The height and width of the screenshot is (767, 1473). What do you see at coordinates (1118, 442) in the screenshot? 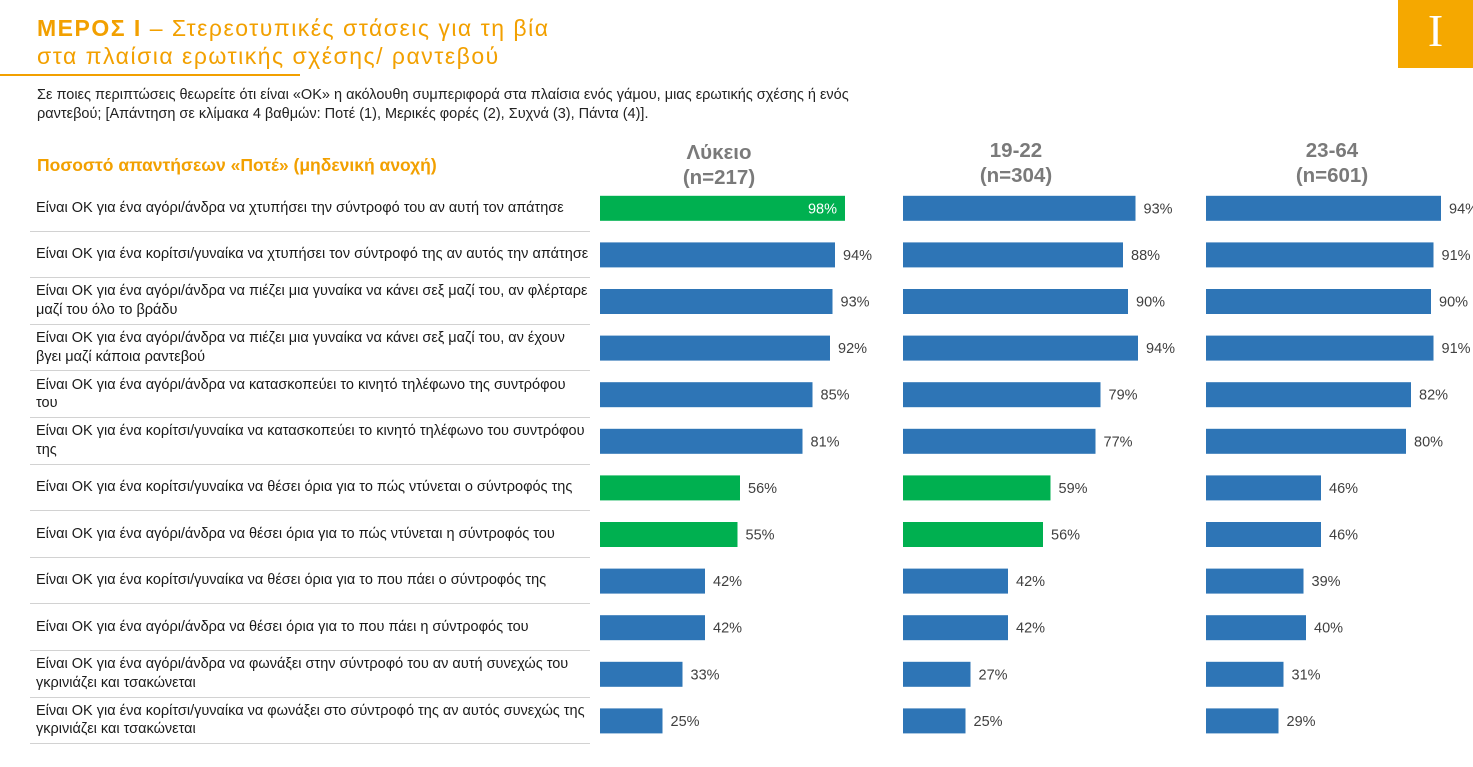
I see `bar-value-label: 77%` at bounding box center [1118, 442].